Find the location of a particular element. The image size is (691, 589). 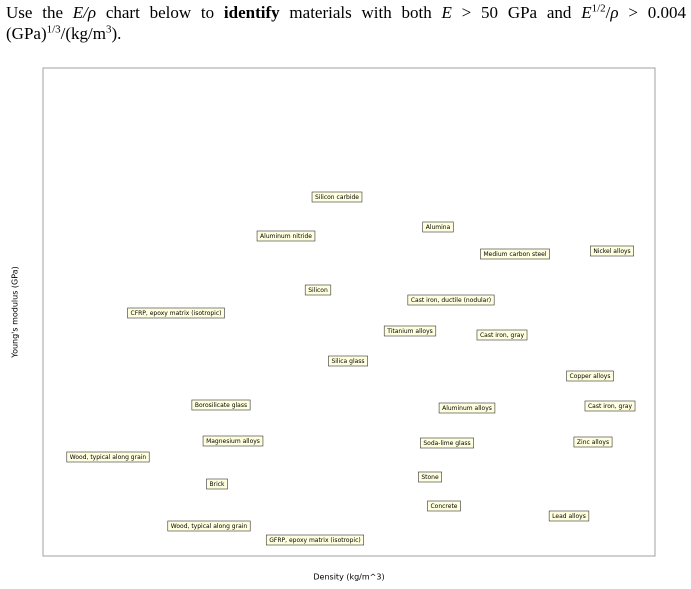

material-label: Brick is located at coordinates (217, 484).